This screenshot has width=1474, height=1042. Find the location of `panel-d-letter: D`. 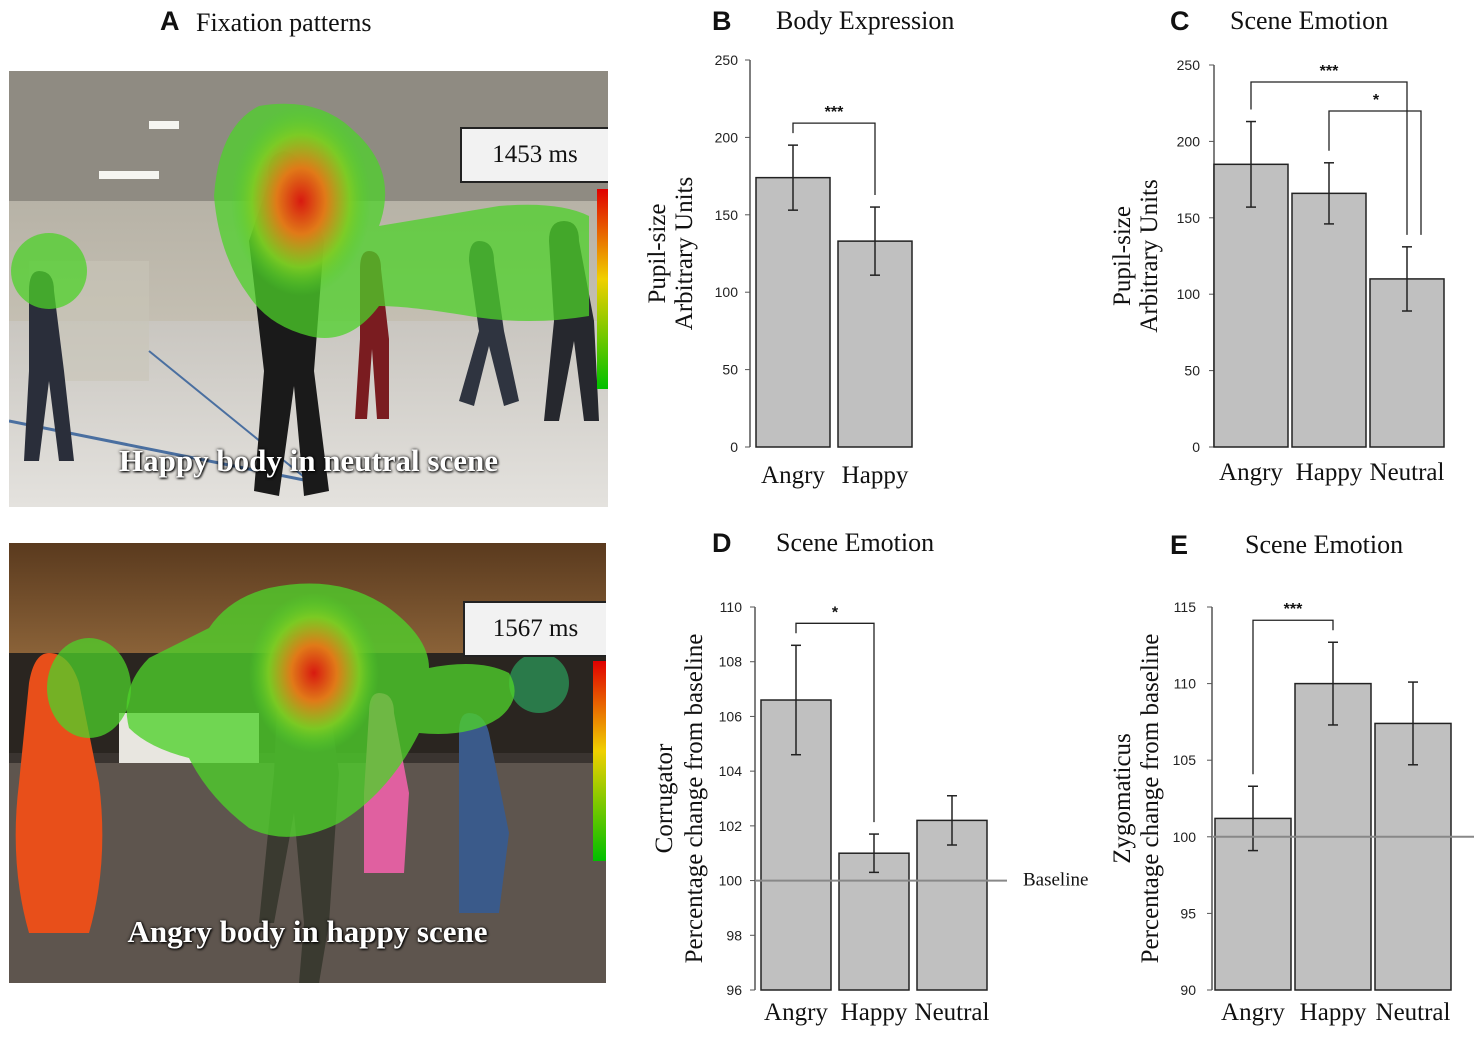

panel-d-letter: D is located at coordinates (722, 543).